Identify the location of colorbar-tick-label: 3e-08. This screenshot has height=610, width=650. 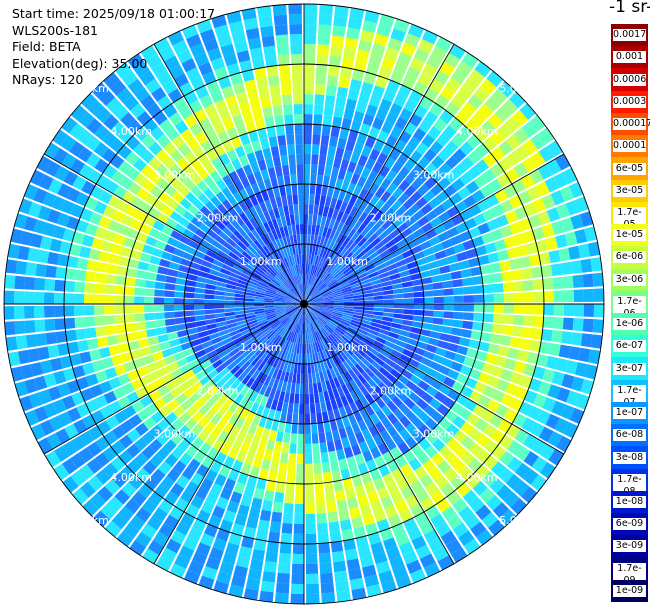
(629, 457).